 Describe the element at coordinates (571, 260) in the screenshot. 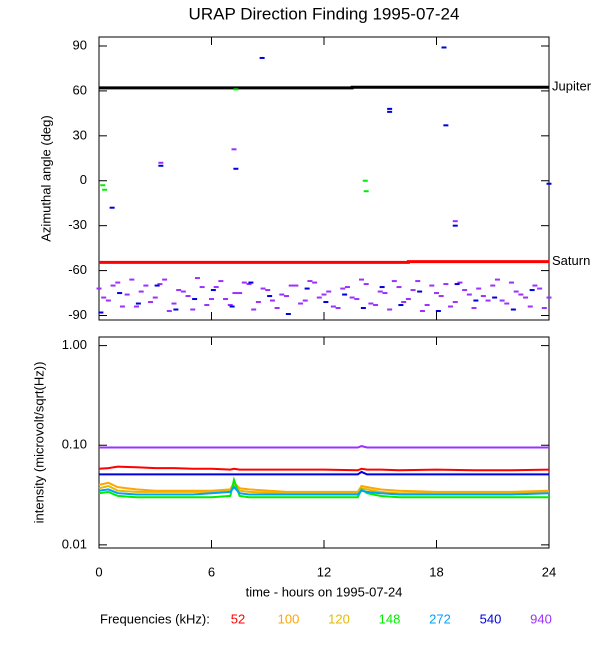

I see `line-label: Saturn` at that location.